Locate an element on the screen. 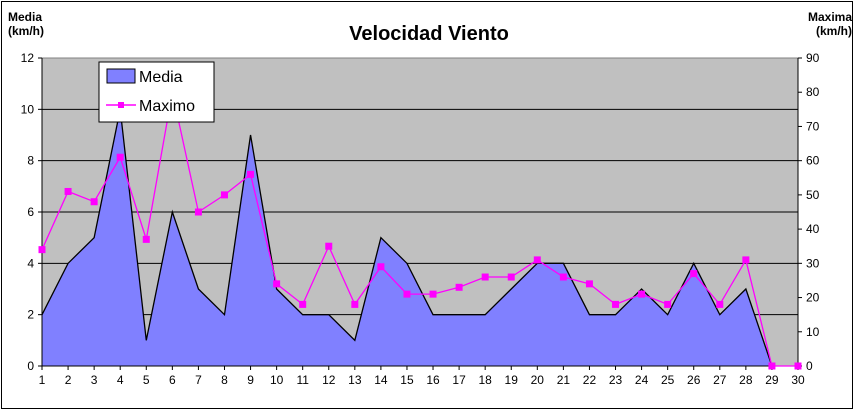 This screenshot has width=856, height=414. left-tick-label: 6 is located at coordinates (30, 212).